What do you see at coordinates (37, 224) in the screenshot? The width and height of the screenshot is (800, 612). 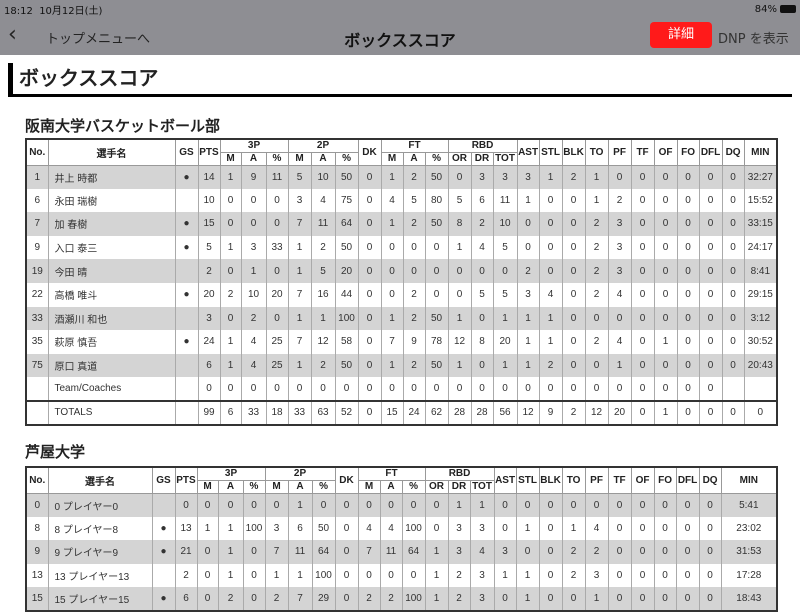 I see `cell-no: 7` at bounding box center [37, 224].